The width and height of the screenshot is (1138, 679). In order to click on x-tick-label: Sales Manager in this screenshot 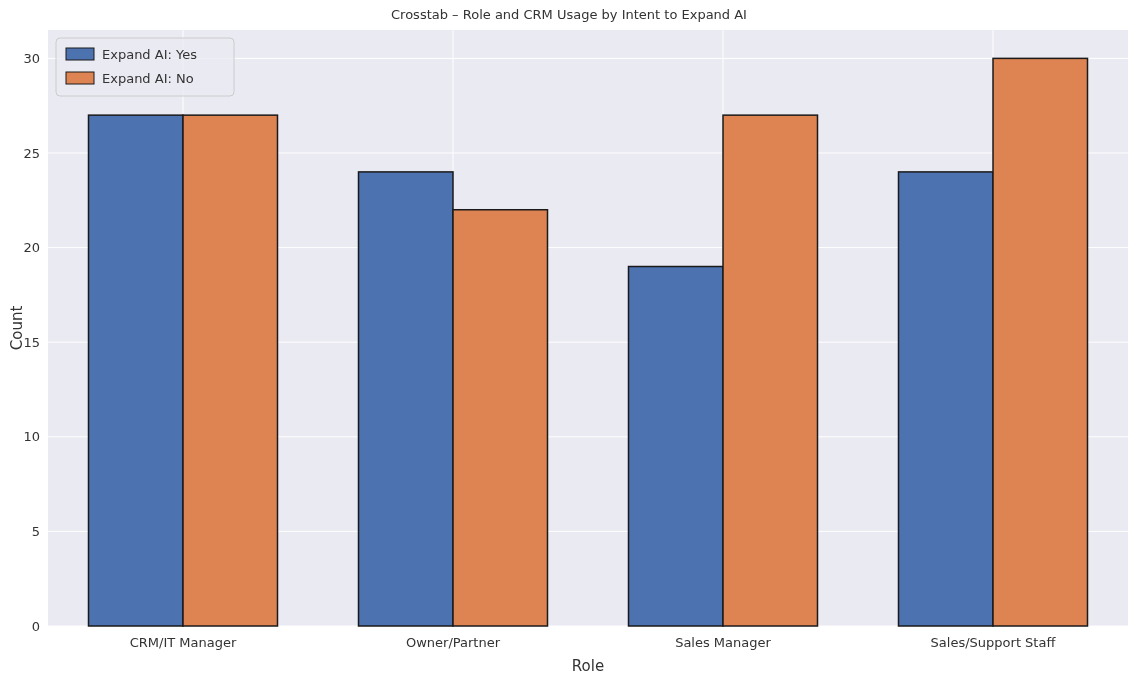, I will do `click(723, 642)`.